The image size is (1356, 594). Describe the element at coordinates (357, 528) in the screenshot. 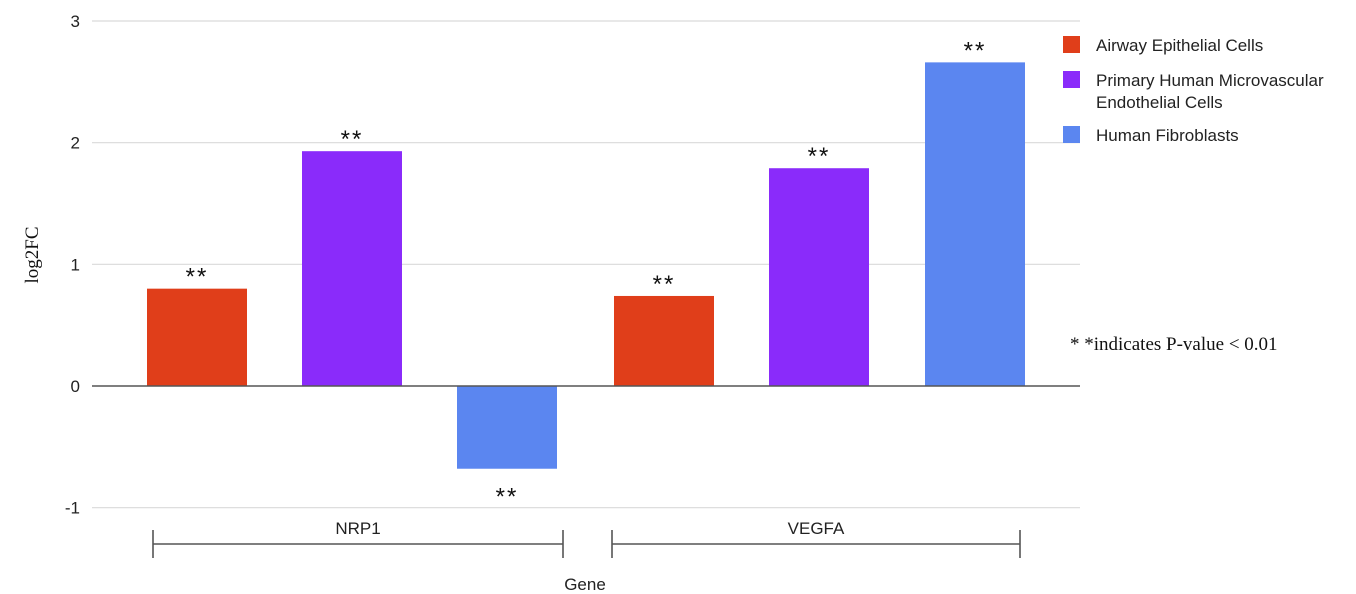

I see `category-label: NRP1` at that location.